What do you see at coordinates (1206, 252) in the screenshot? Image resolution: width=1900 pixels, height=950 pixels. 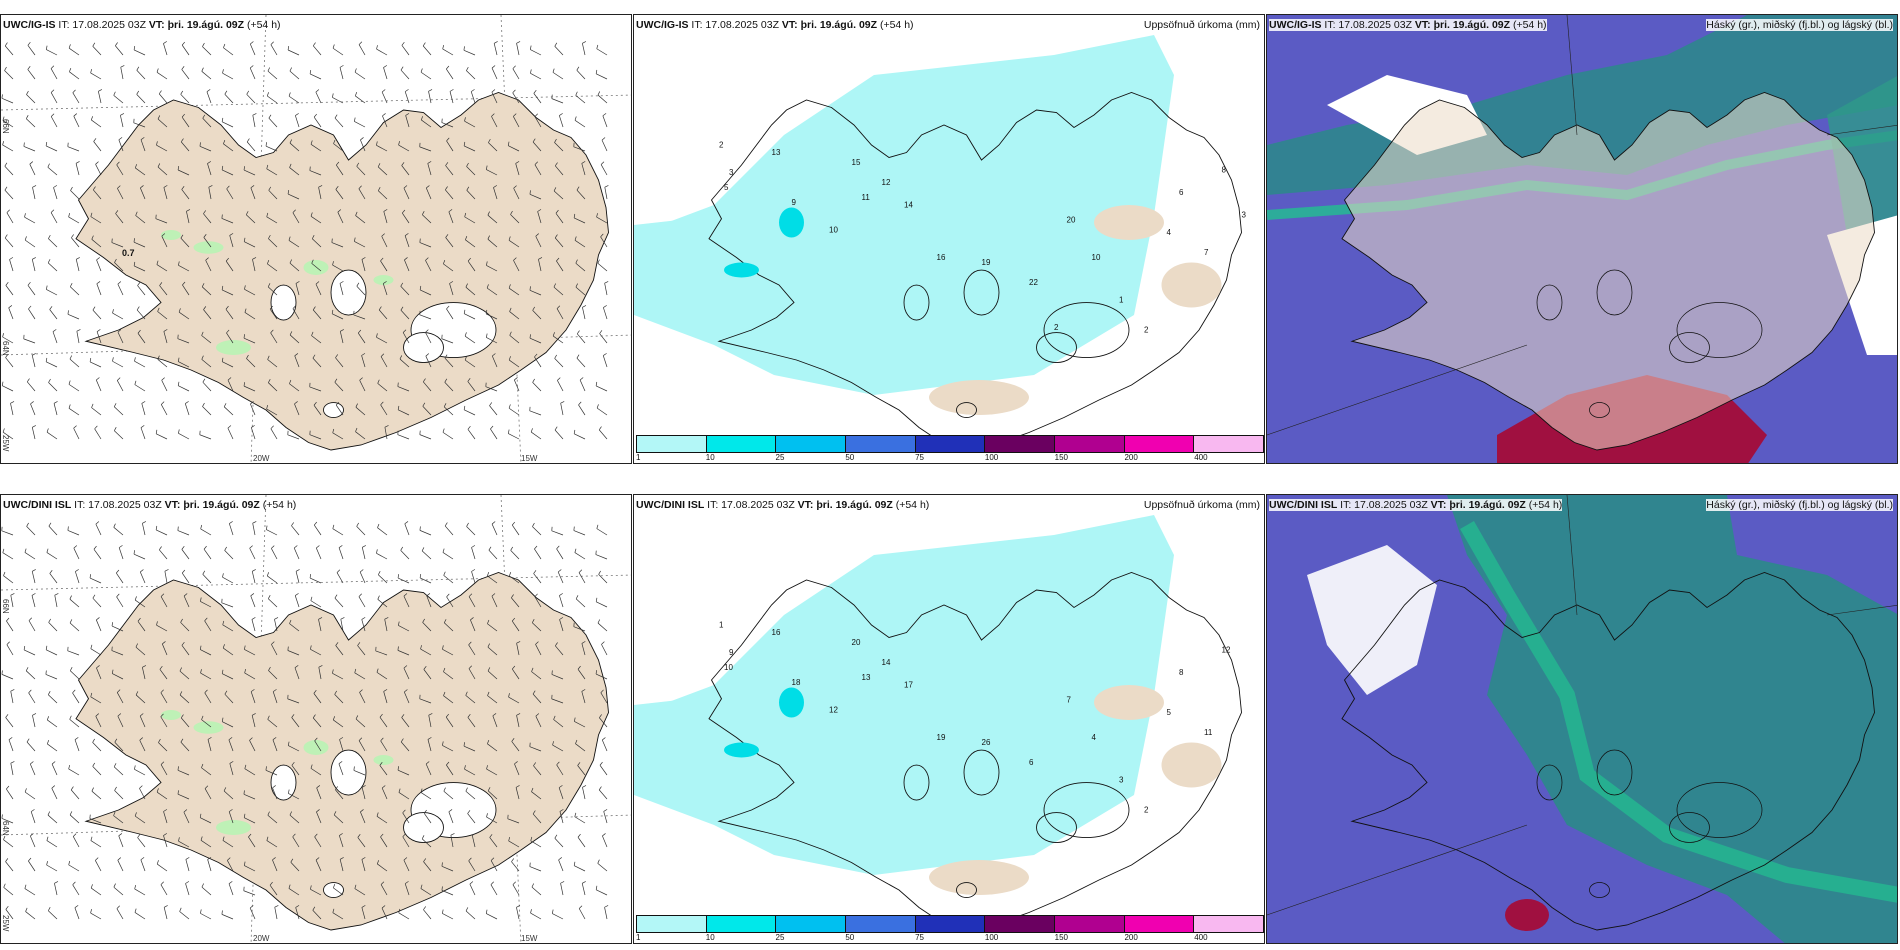 I see `precip-value: 7` at bounding box center [1206, 252].